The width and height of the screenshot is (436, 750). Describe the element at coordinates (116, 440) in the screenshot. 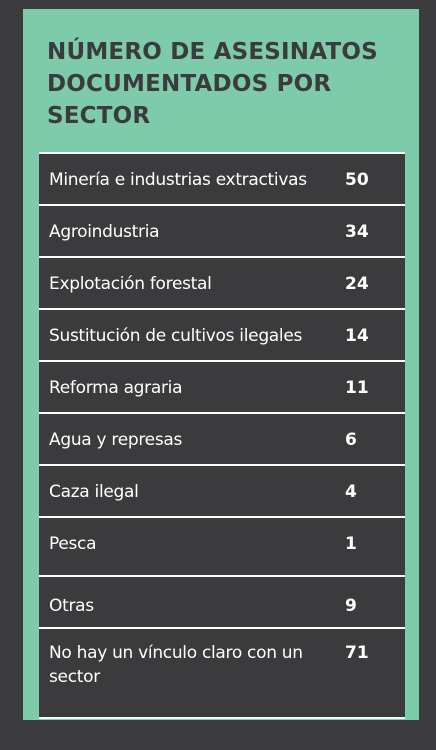

I see `sector-label: Agua y represas` at that location.